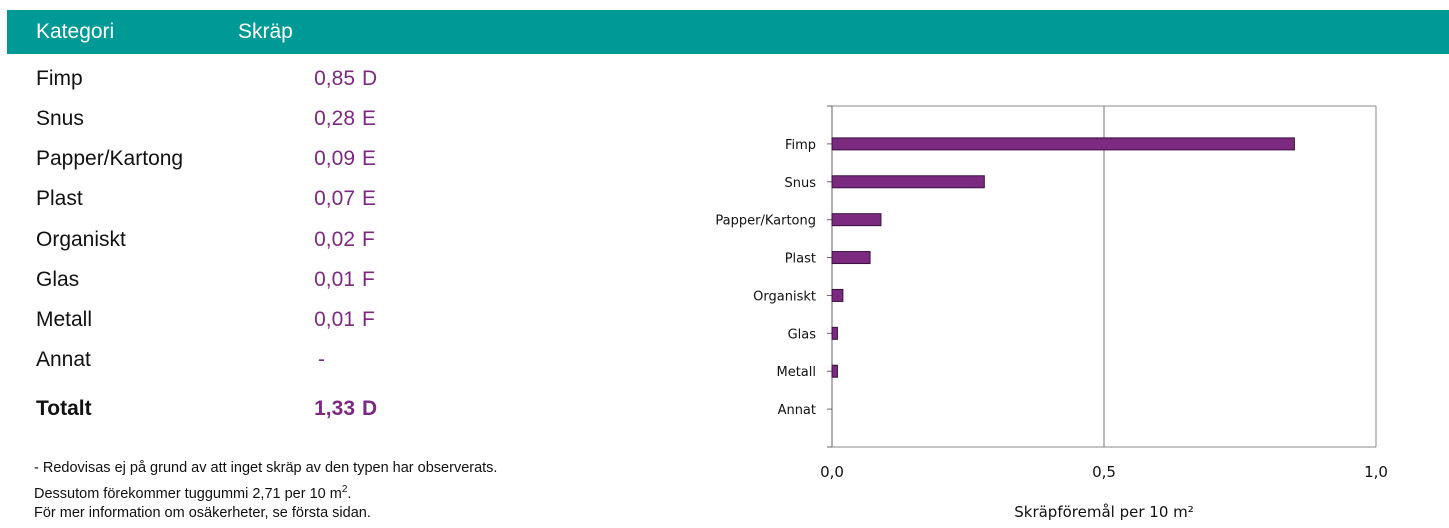 This screenshot has height=528, width=1449. I want to click on header-bar, so click(728, 32).